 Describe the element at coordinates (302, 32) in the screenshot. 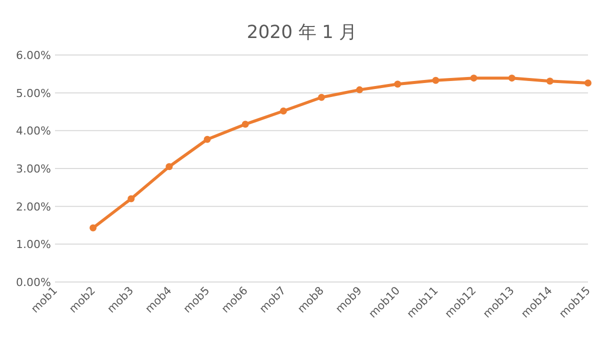

I see `chart-title: 2020 年 1 月` at that location.